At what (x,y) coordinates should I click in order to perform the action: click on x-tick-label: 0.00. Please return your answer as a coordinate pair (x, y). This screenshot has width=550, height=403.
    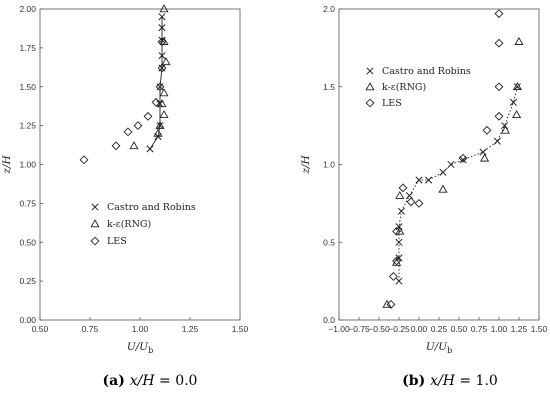
    Looking at the image, I should click on (419, 329).